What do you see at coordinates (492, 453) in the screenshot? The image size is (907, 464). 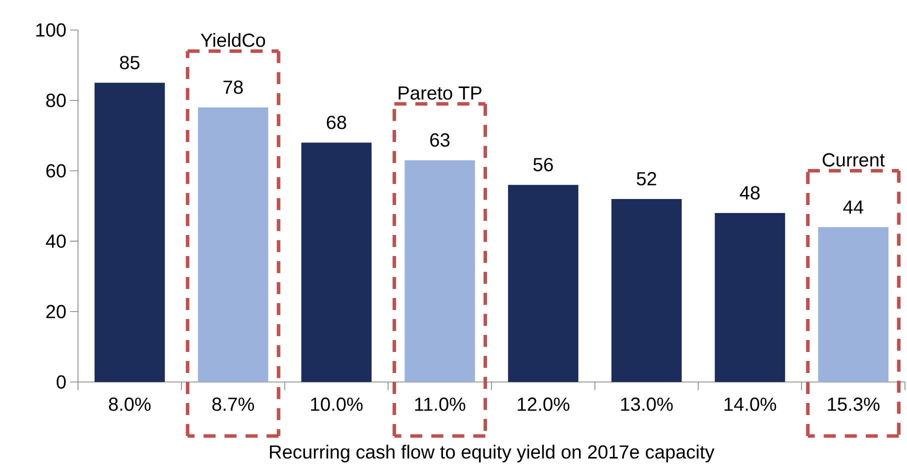 I see `x-axis-title: Recurring cash flow to equity yield on 2017e capacity` at bounding box center [492, 453].